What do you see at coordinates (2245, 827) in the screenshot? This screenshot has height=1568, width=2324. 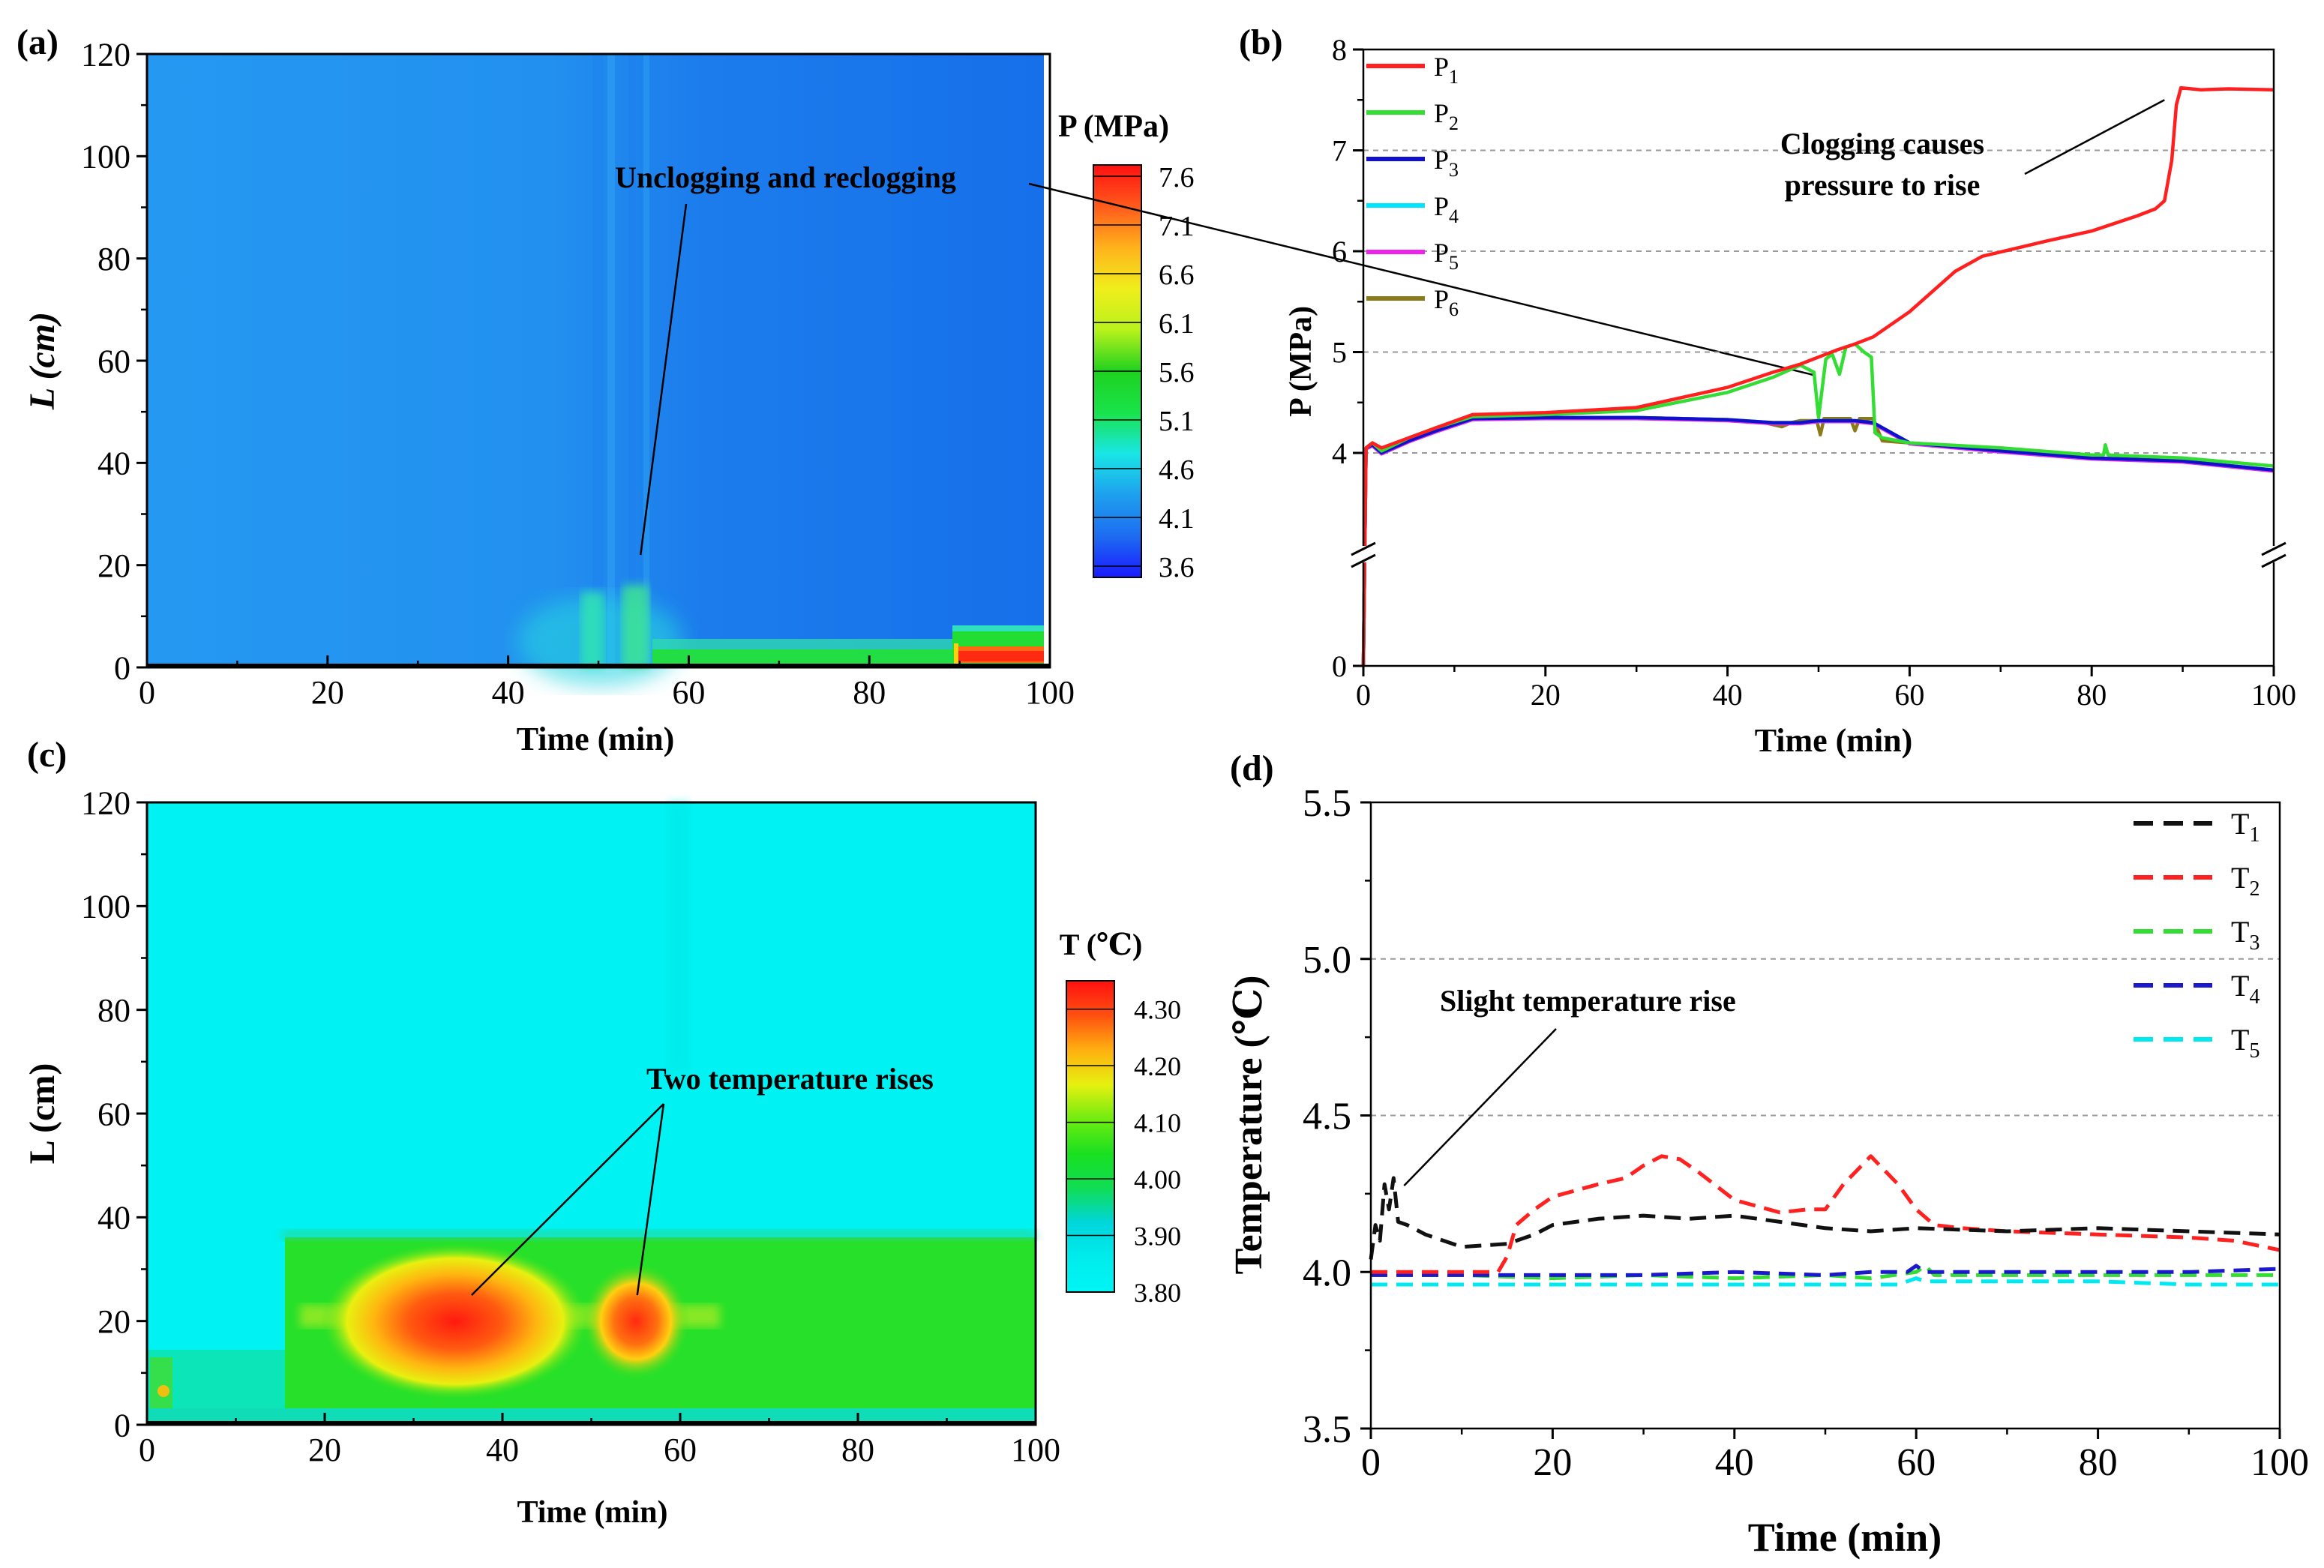 I see `legend-label-T1: T1` at bounding box center [2245, 827].